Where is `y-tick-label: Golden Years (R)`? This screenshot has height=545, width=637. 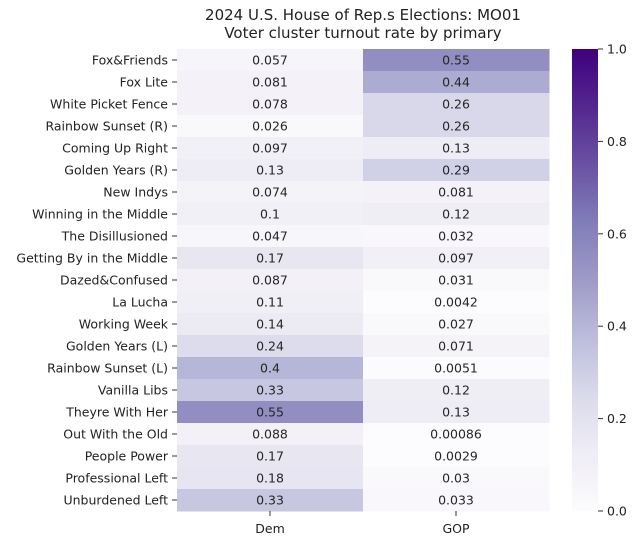
y-tick-label: Golden Years (R) is located at coordinates (116, 170).